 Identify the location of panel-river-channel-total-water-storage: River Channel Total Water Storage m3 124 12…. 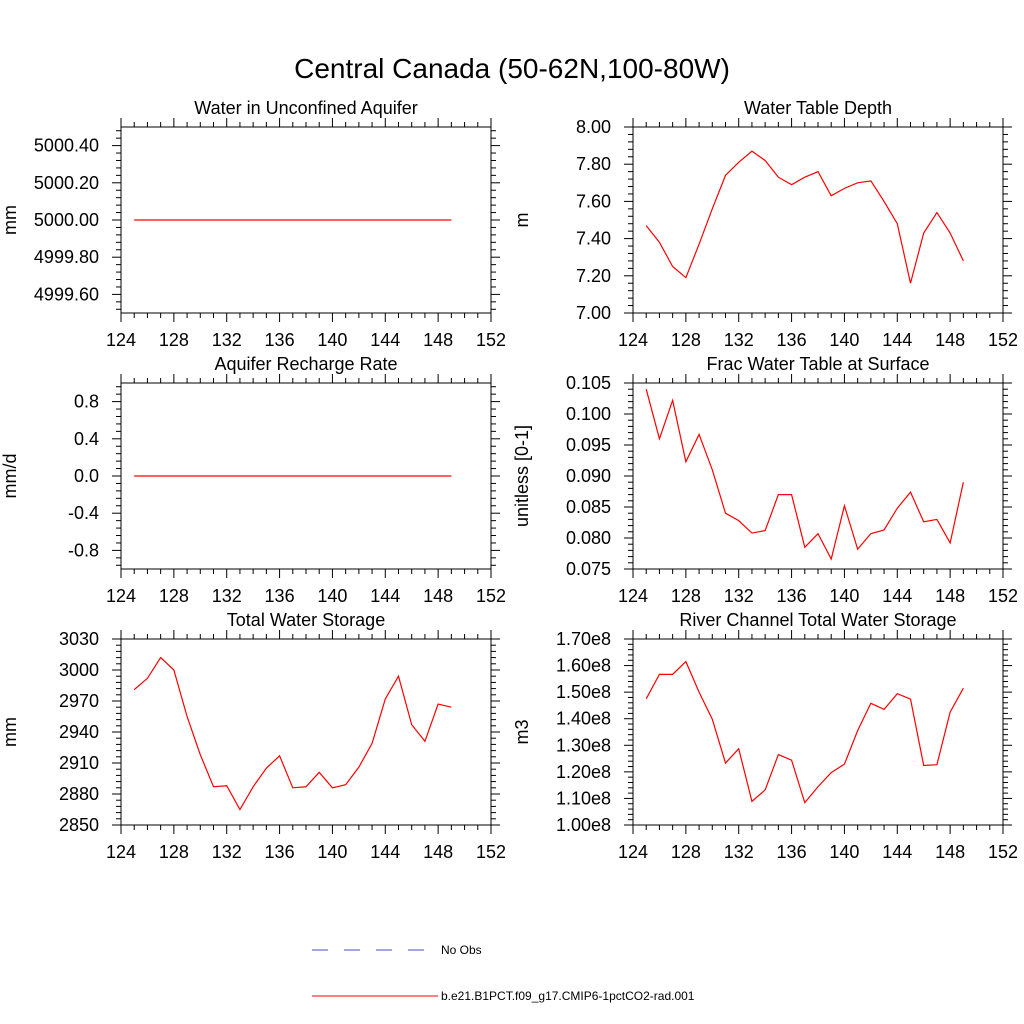
(765, 736).